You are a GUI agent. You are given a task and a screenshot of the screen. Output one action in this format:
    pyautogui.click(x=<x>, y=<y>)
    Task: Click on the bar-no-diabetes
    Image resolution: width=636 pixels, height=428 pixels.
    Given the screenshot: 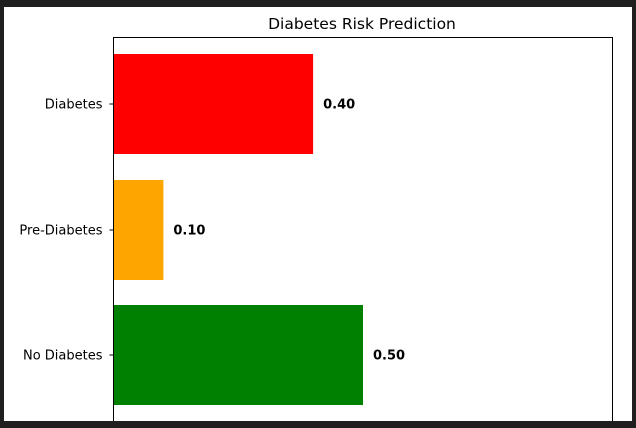 What is the action you would take?
    pyautogui.click(x=238, y=355)
    